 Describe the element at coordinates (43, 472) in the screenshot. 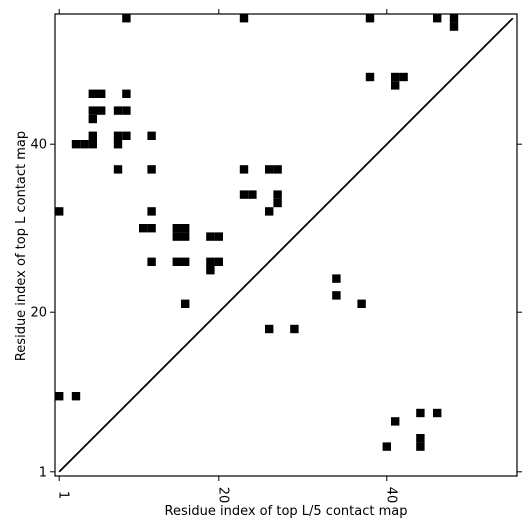

I see `y-tick-label: 1` at that location.